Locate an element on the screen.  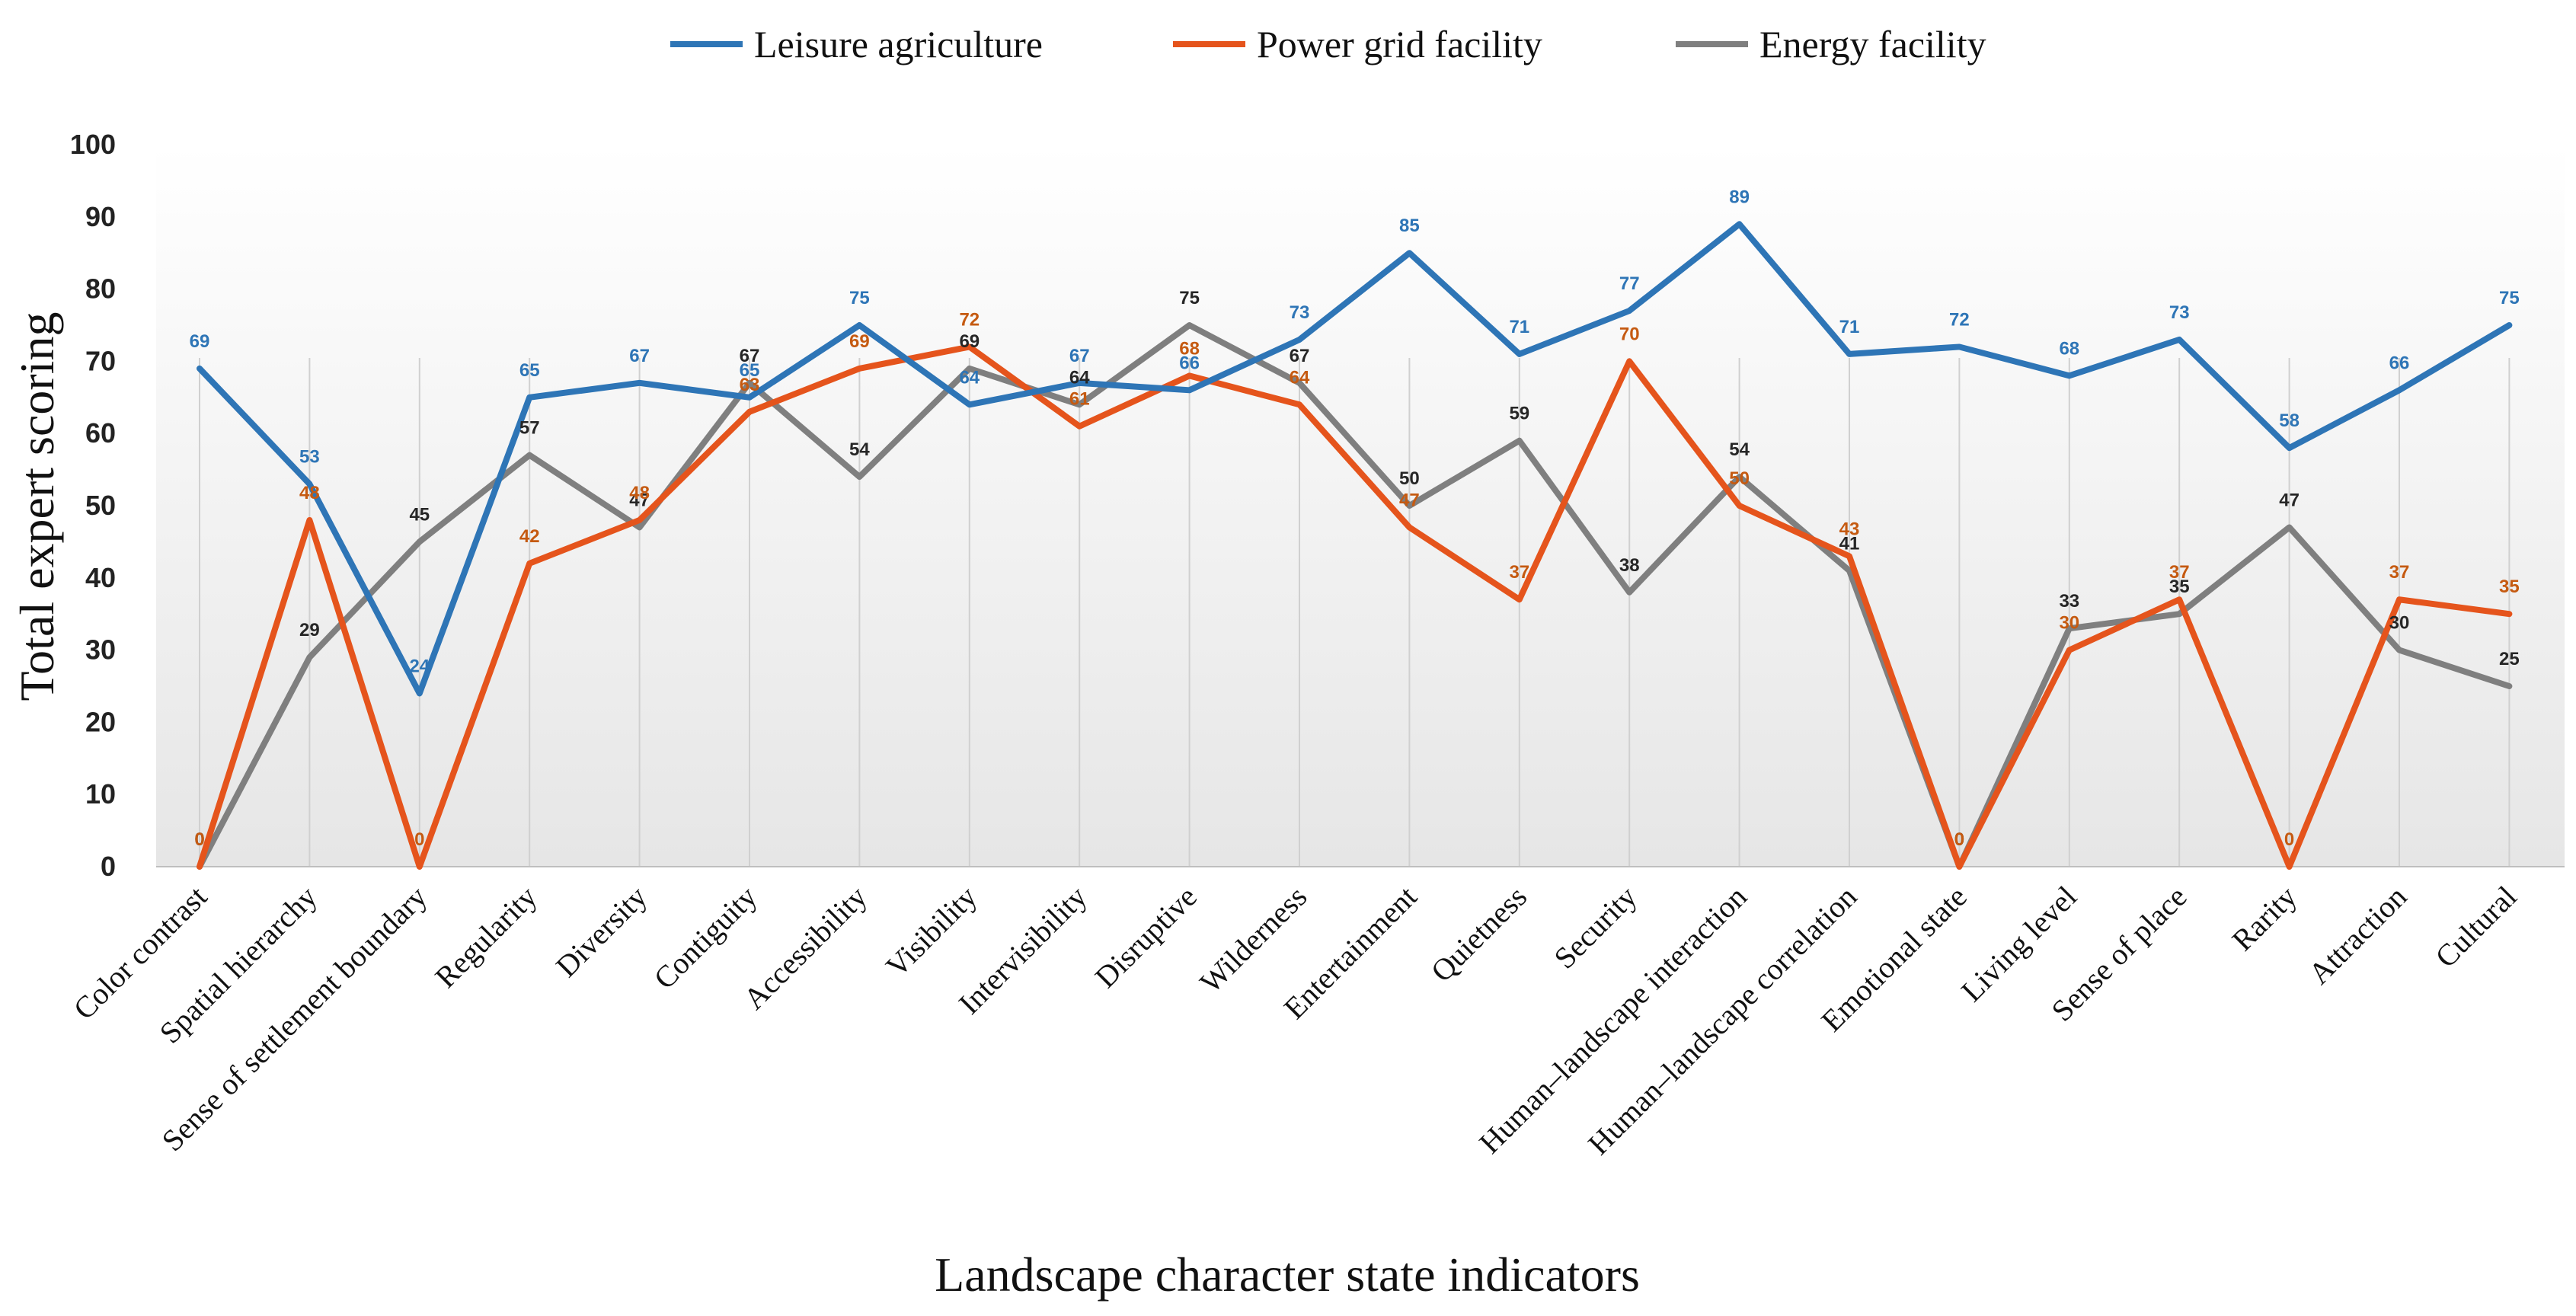
x-category-label: Regularity is located at coordinates (485, 937).